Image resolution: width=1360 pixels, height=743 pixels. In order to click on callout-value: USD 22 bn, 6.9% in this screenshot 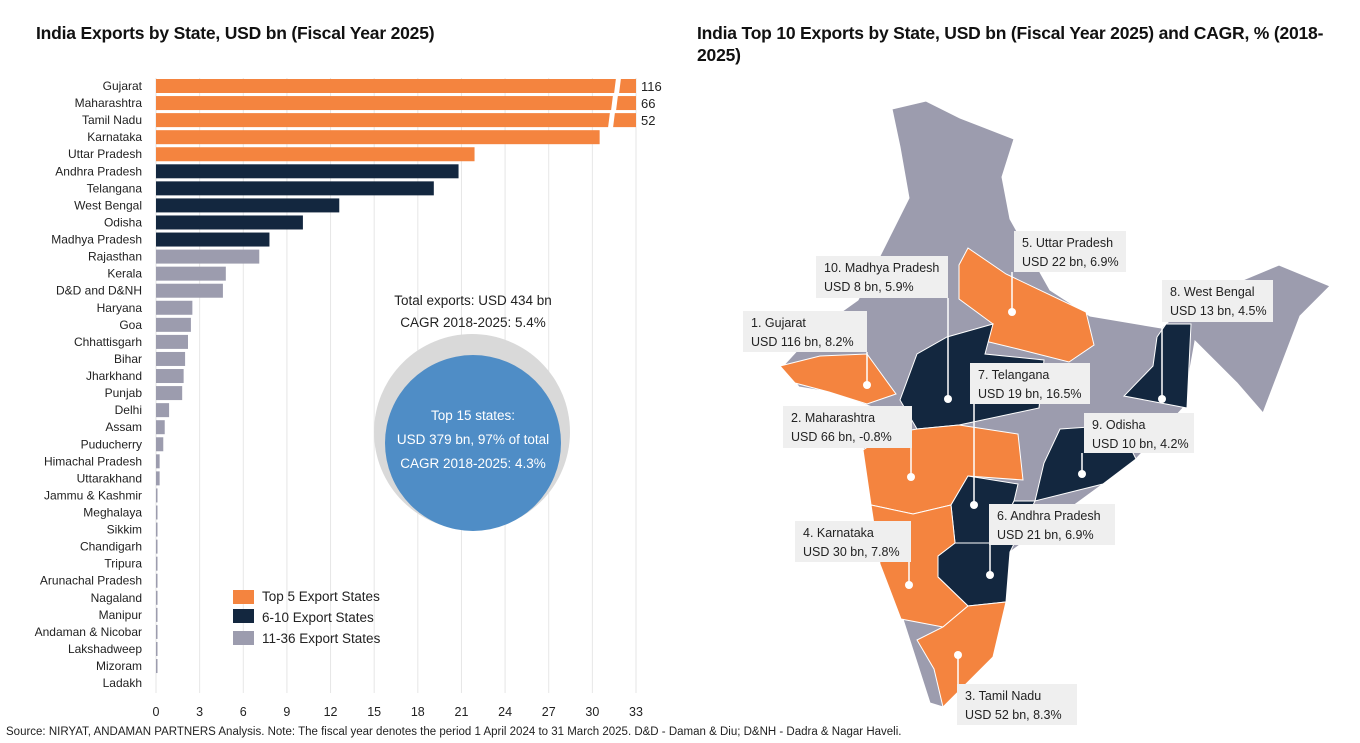, I will do `click(1070, 262)`.